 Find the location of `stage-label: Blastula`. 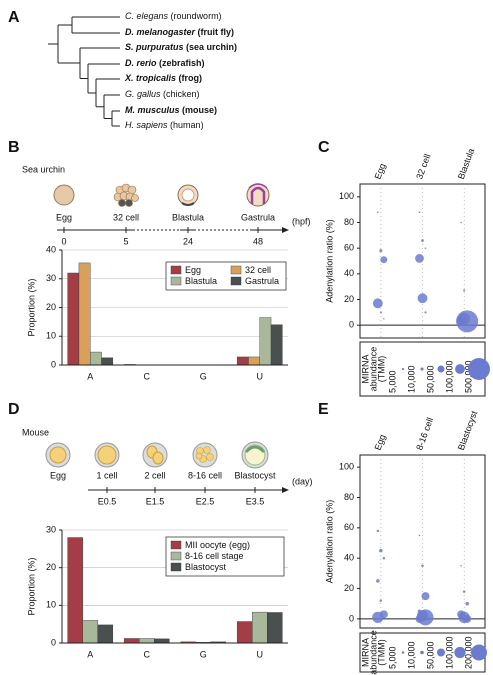

stage-label: Blastula is located at coordinates (188, 217).